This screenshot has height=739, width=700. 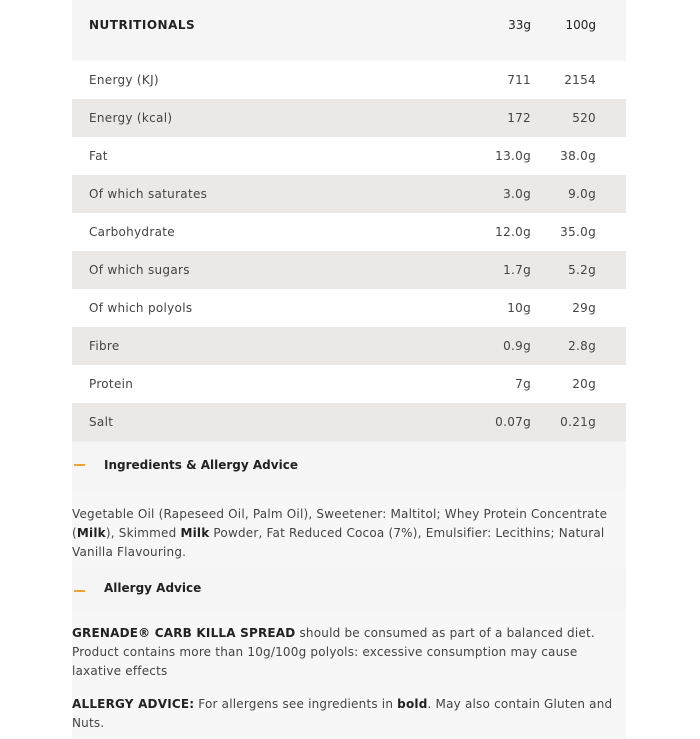 I want to click on value-33g: 3.0g, so click(x=517, y=194).